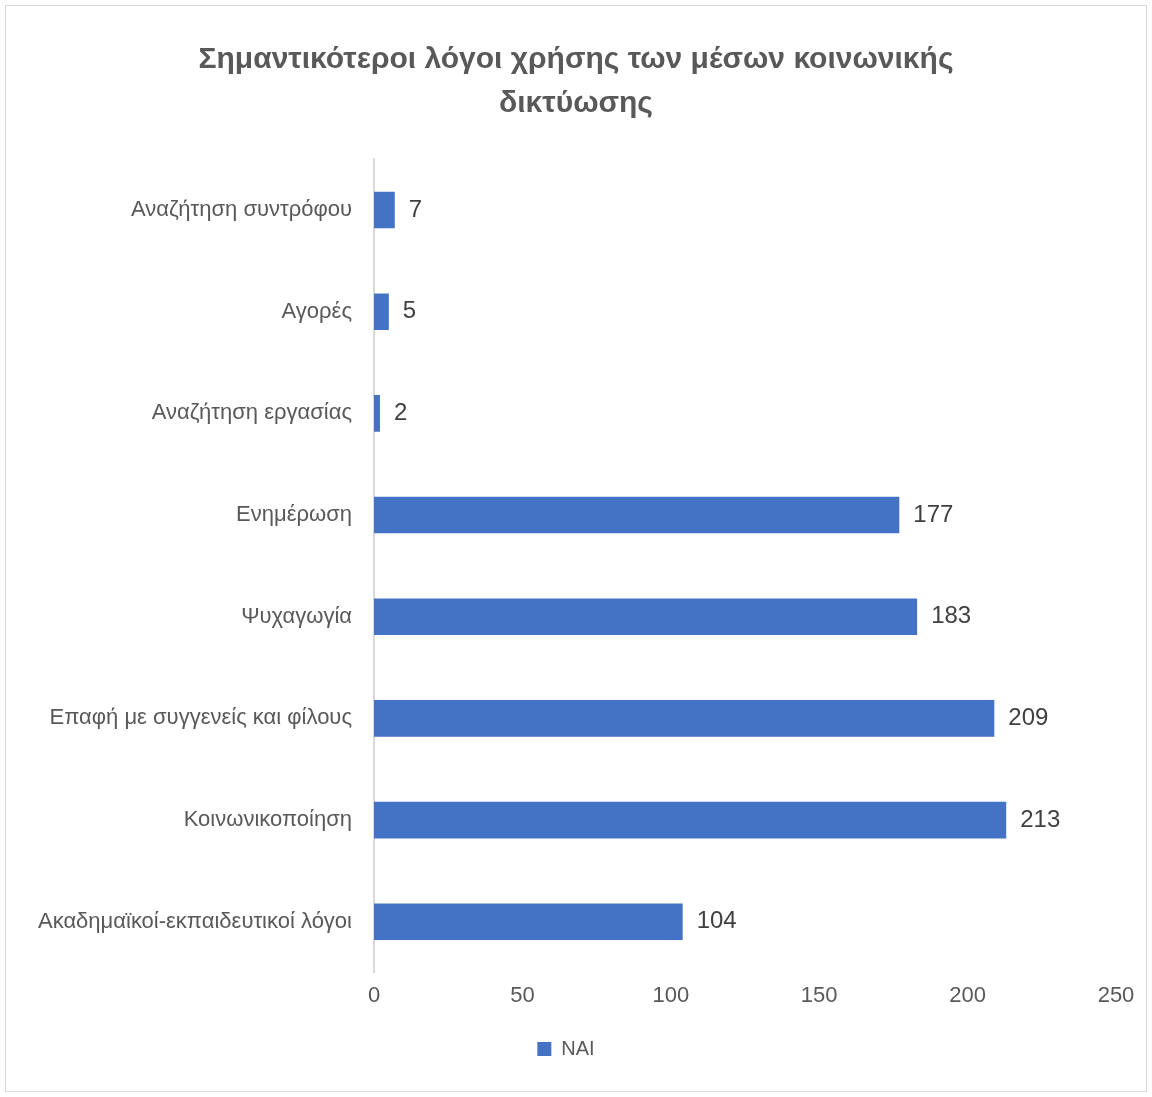 The width and height of the screenshot is (1152, 1097). Describe the element at coordinates (251, 412) in the screenshot. I see `y-tick-label: Αναζήτηση εργασίας` at that location.